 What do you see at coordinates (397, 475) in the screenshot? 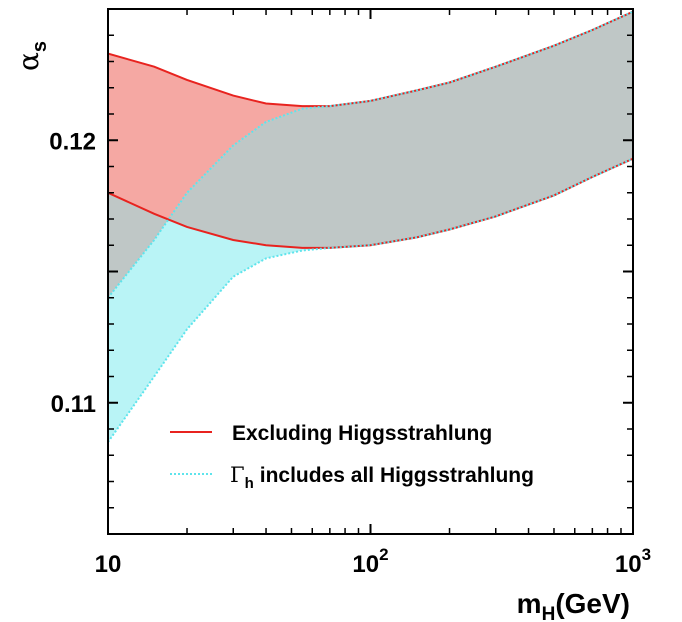
I see `legend-label-cyan-text: includes all Higgsstrahlung` at bounding box center [397, 475].